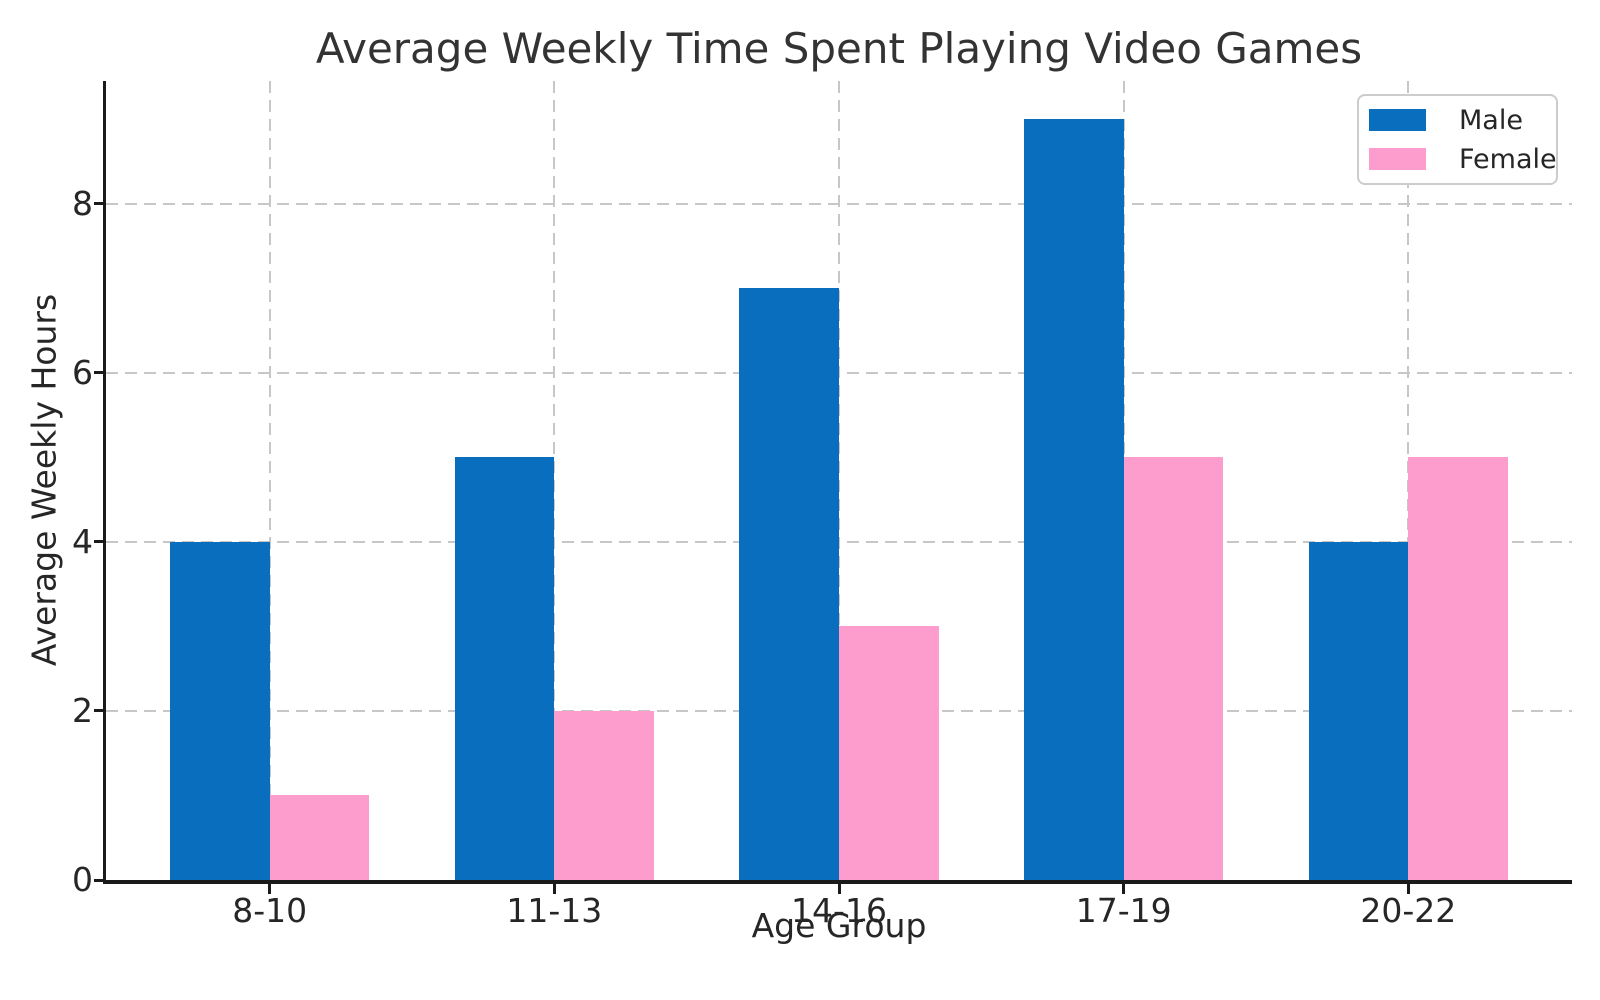  I want to click on y-axis-spine, so click(104, 482).